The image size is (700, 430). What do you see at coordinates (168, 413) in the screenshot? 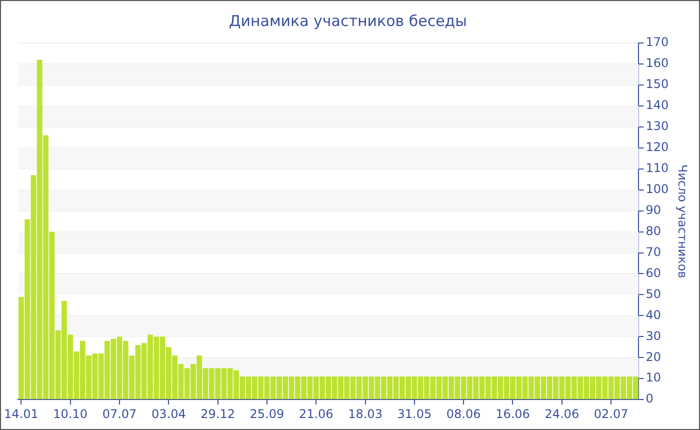
I see `x-tick-label: 03.04` at bounding box center [168, 413].